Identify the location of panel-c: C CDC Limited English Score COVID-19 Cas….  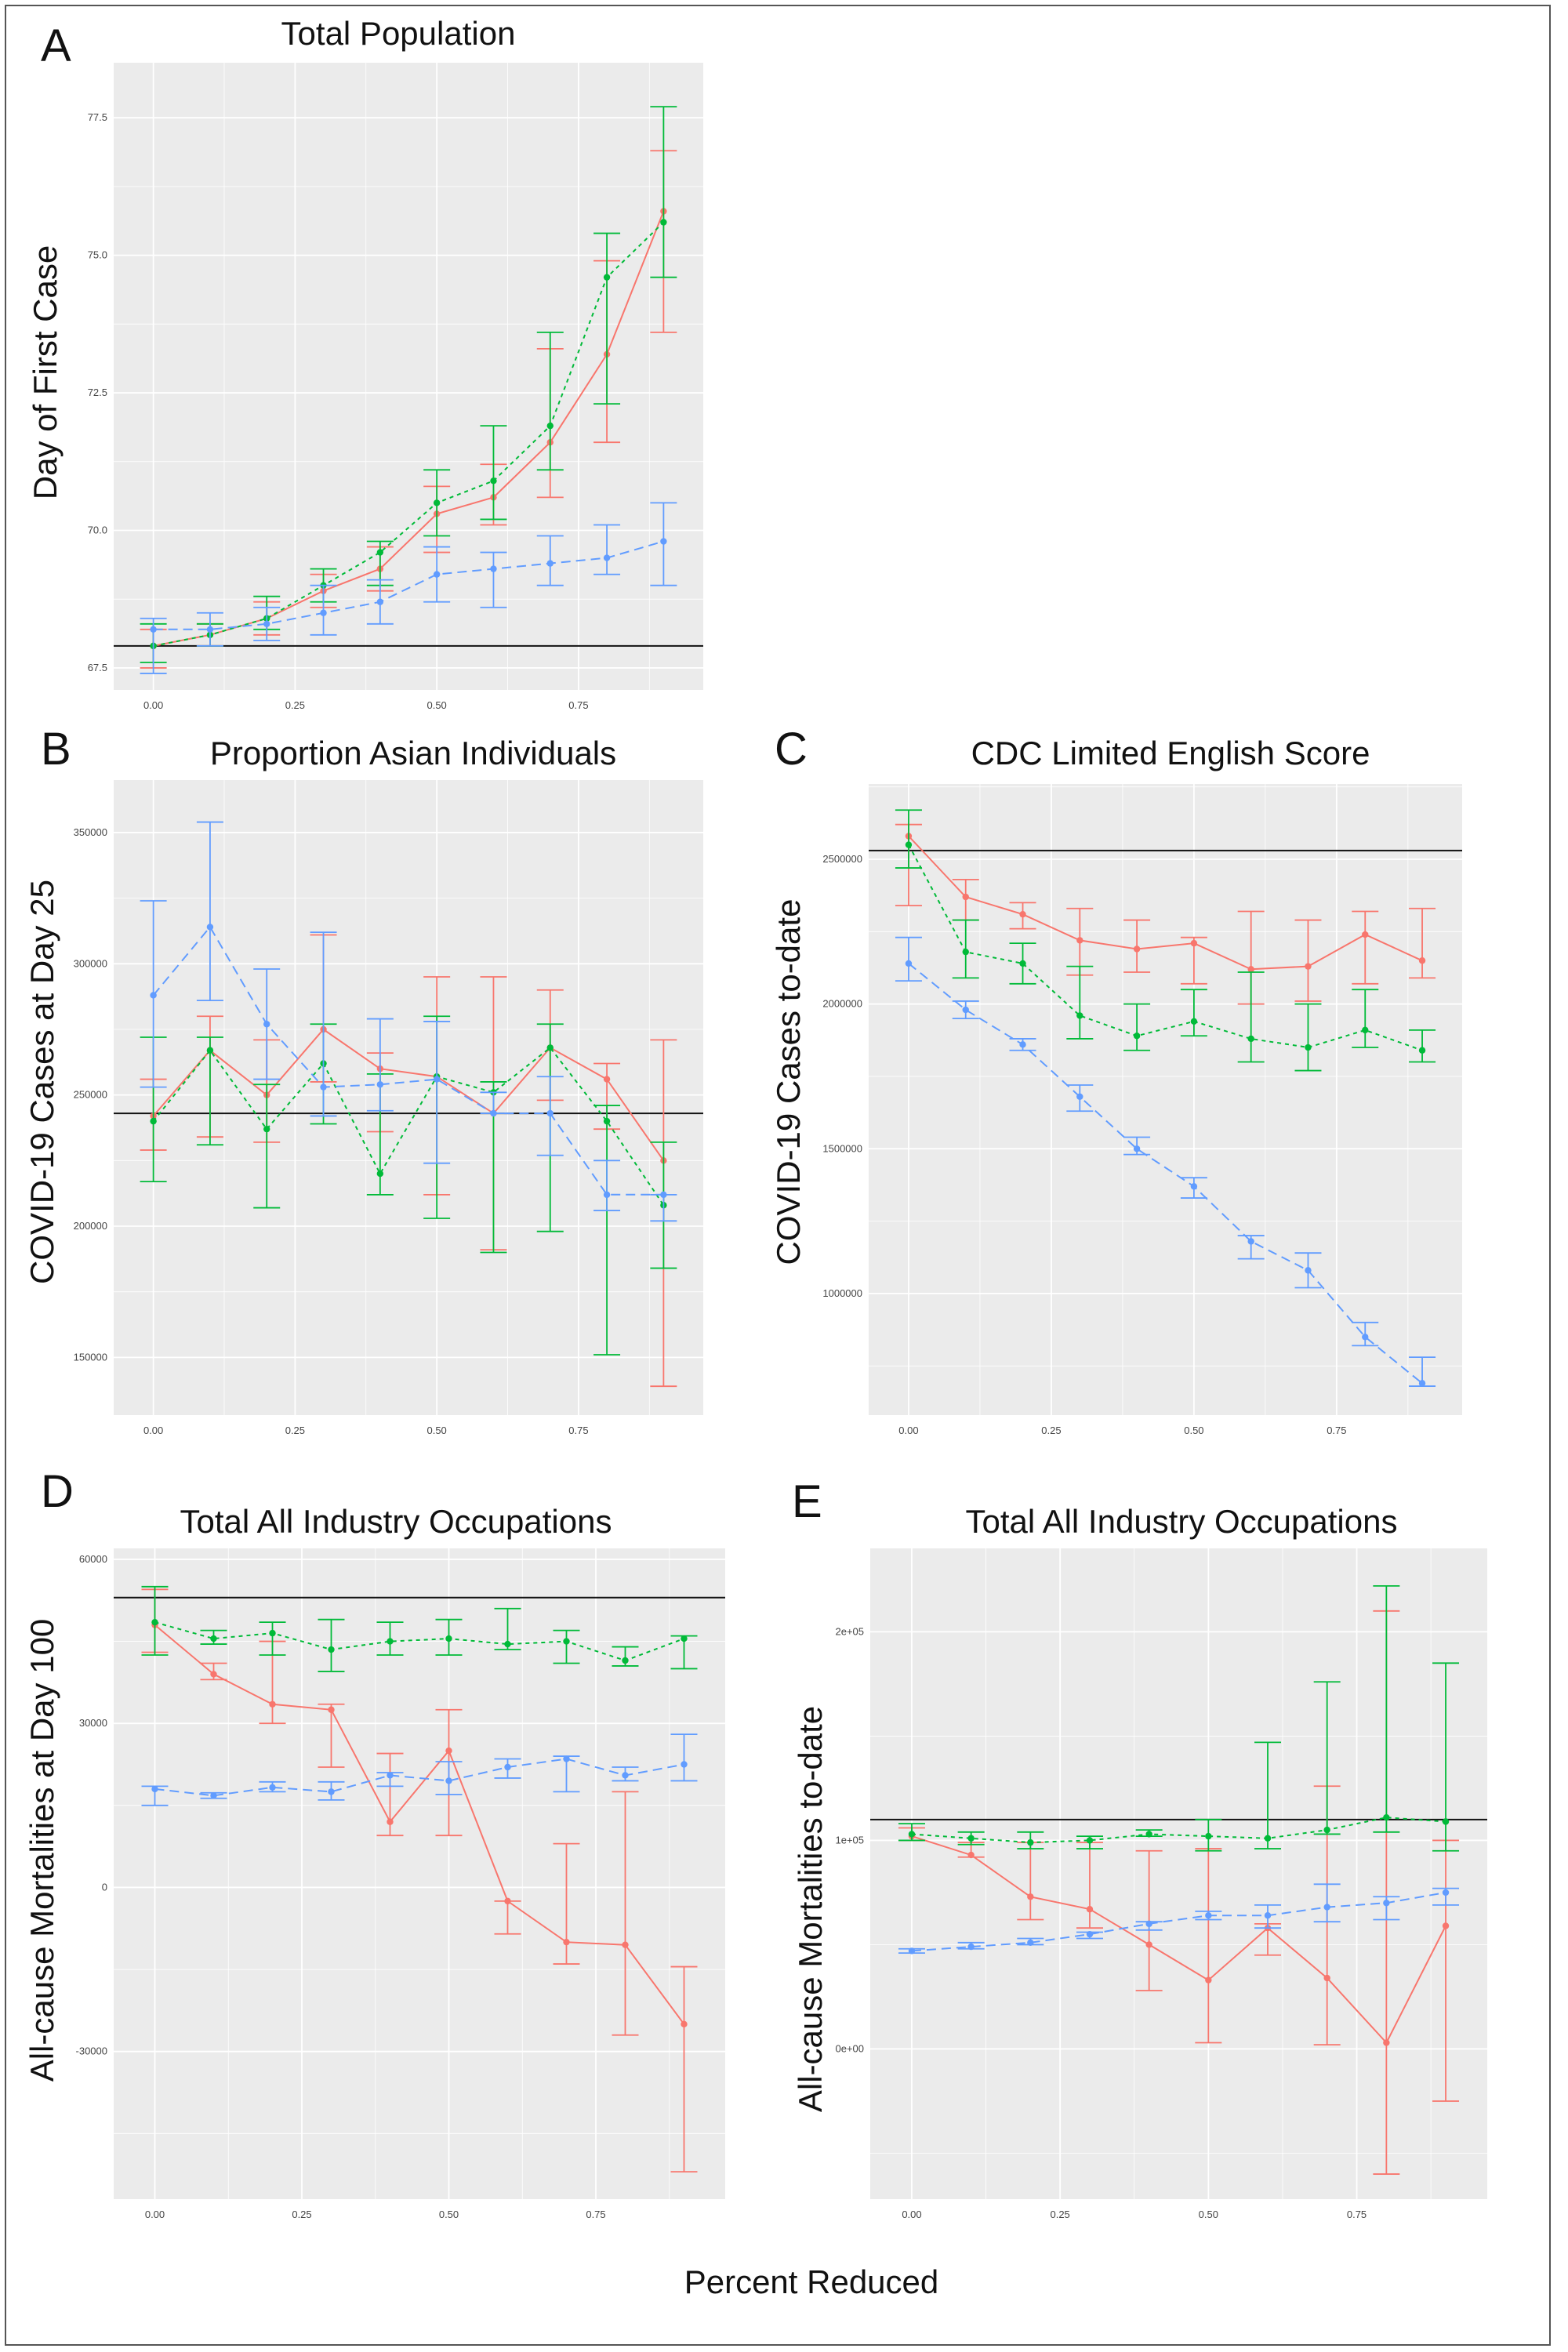
(1116, 1080).